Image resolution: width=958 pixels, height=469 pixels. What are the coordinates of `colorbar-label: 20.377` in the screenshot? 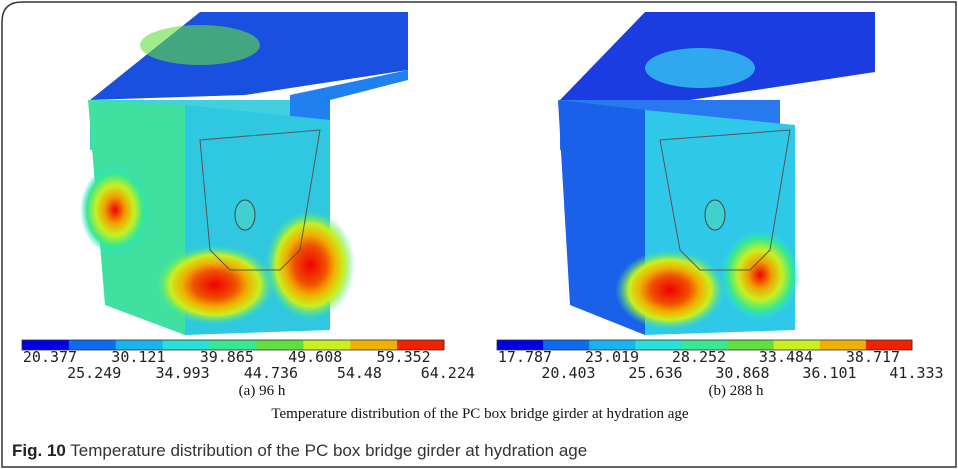 It's located at (50, 357).